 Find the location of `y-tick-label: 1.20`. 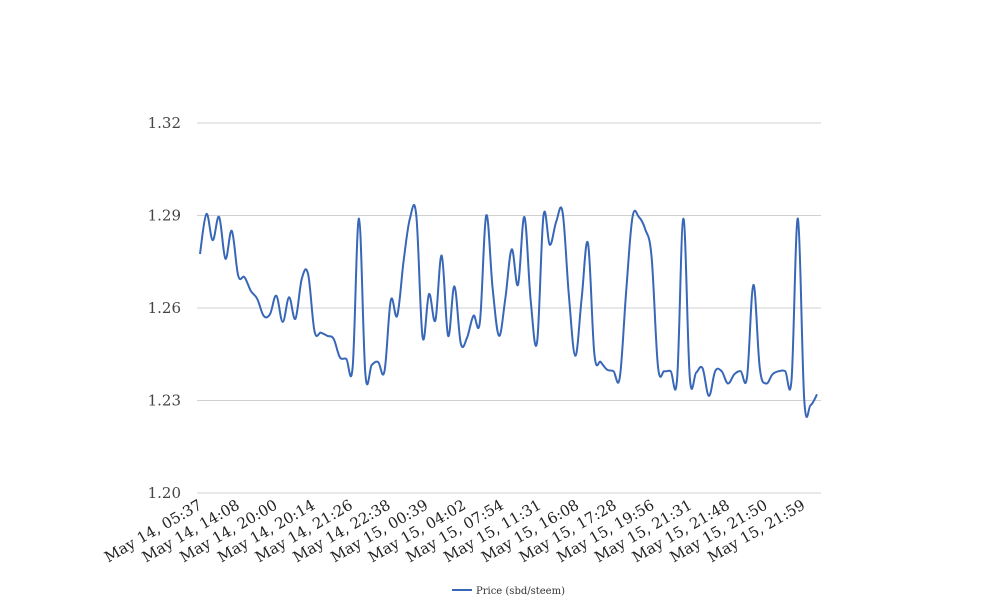

y-tick-label: 1.20 is located at coordinates (164, 493).